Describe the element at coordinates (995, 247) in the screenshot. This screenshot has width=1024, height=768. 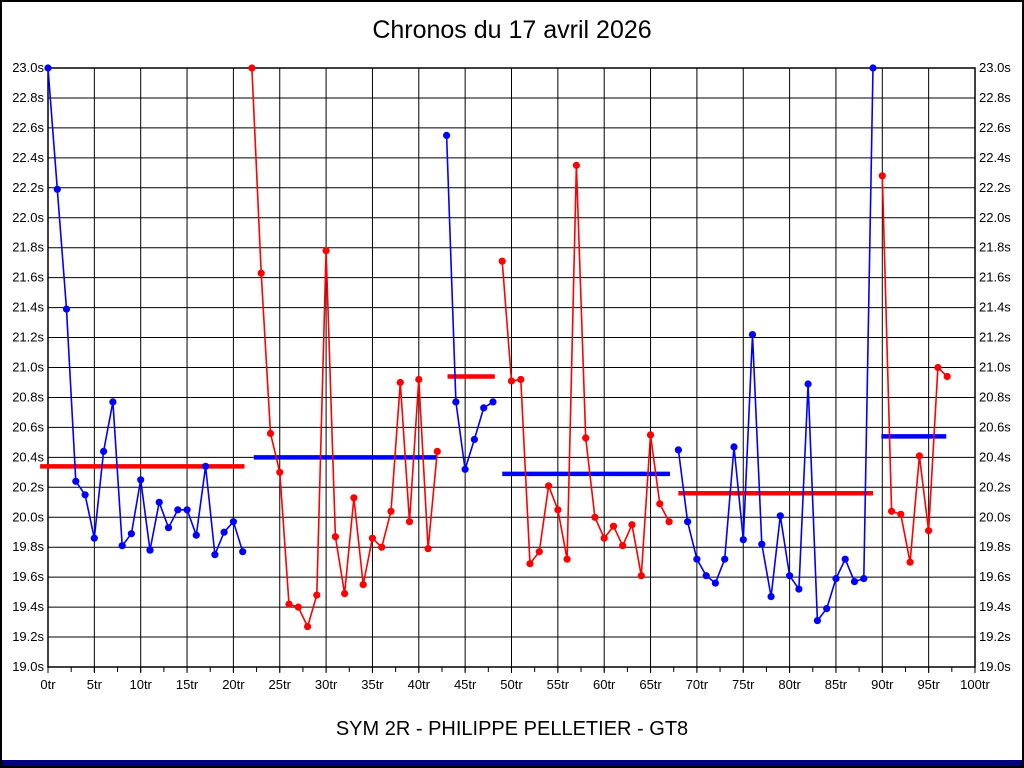
I see `y-tick-label-right: 21.8s` at that location.